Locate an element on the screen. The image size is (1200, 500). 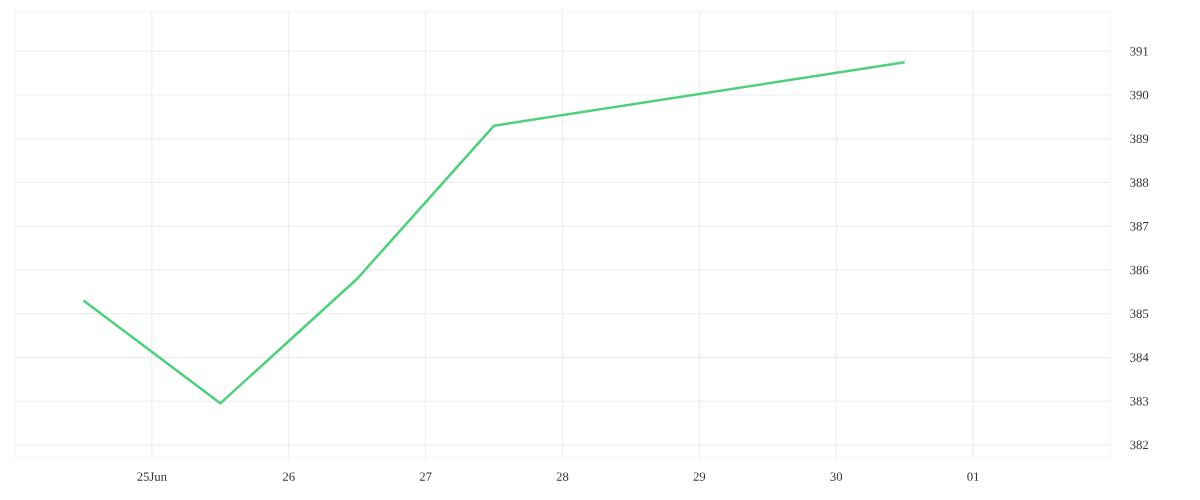
x-tick-label: 27 is located at coordinates (425, 476).